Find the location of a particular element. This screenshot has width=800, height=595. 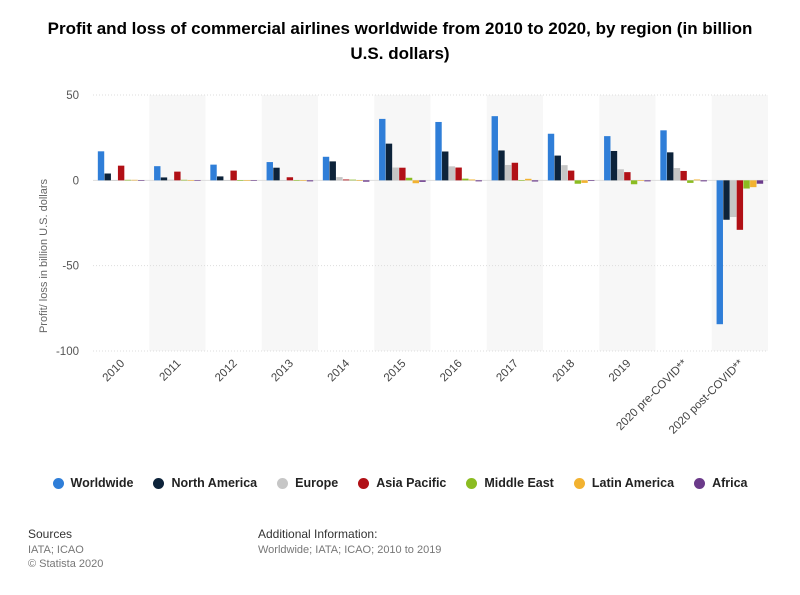

legend-item: Africa is located at coordinates (721, 483).